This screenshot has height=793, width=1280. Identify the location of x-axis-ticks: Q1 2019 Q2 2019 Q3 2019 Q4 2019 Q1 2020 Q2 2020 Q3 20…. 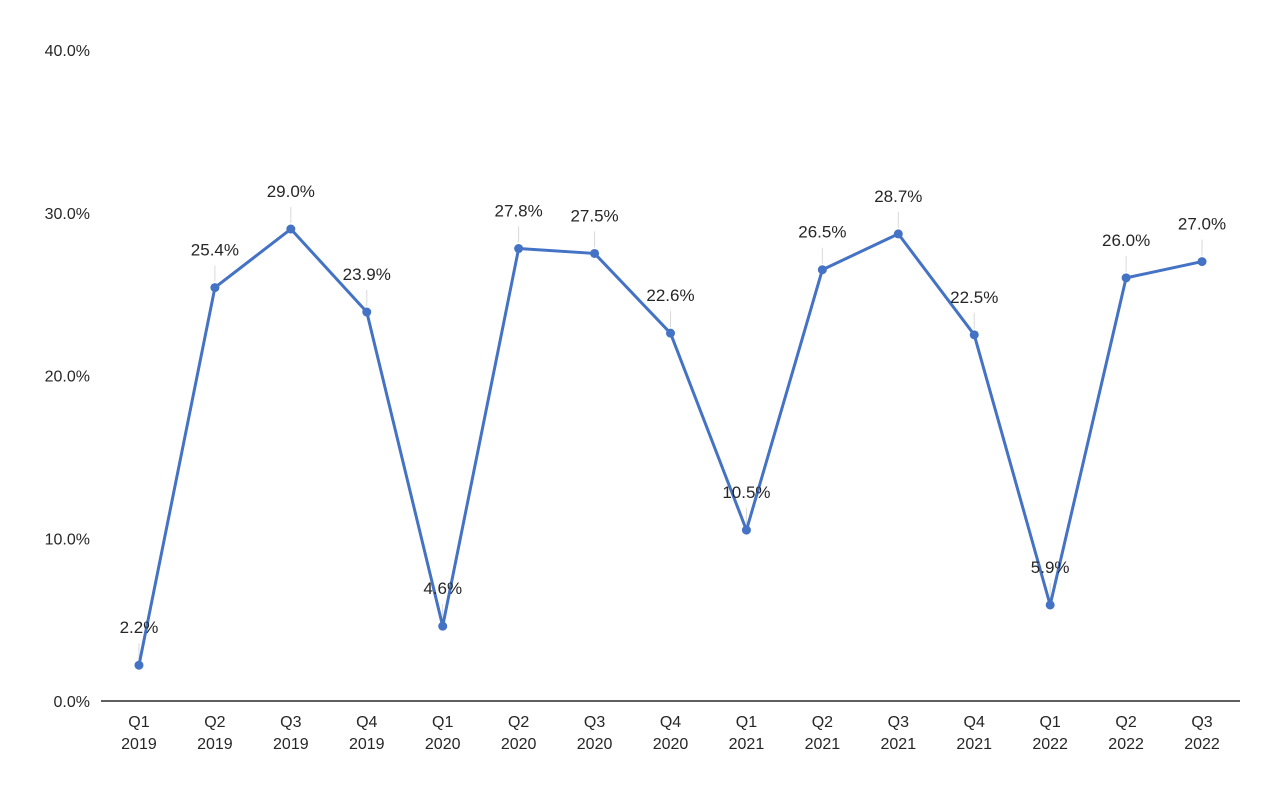
(670, 733).